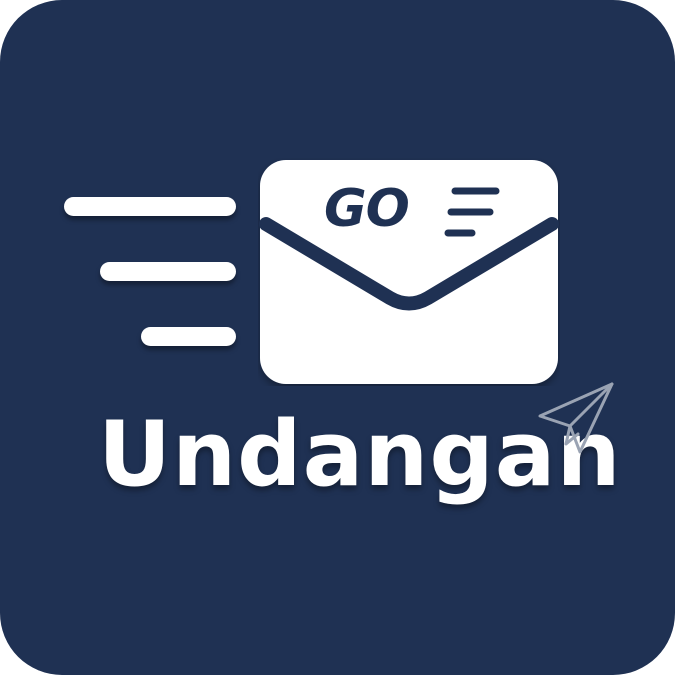 Image resolution: width=675 pixels, height=675 pixels. Describe the element at coordinates (188, 336) in the screenshot. I see `speed-line-short` at that location.